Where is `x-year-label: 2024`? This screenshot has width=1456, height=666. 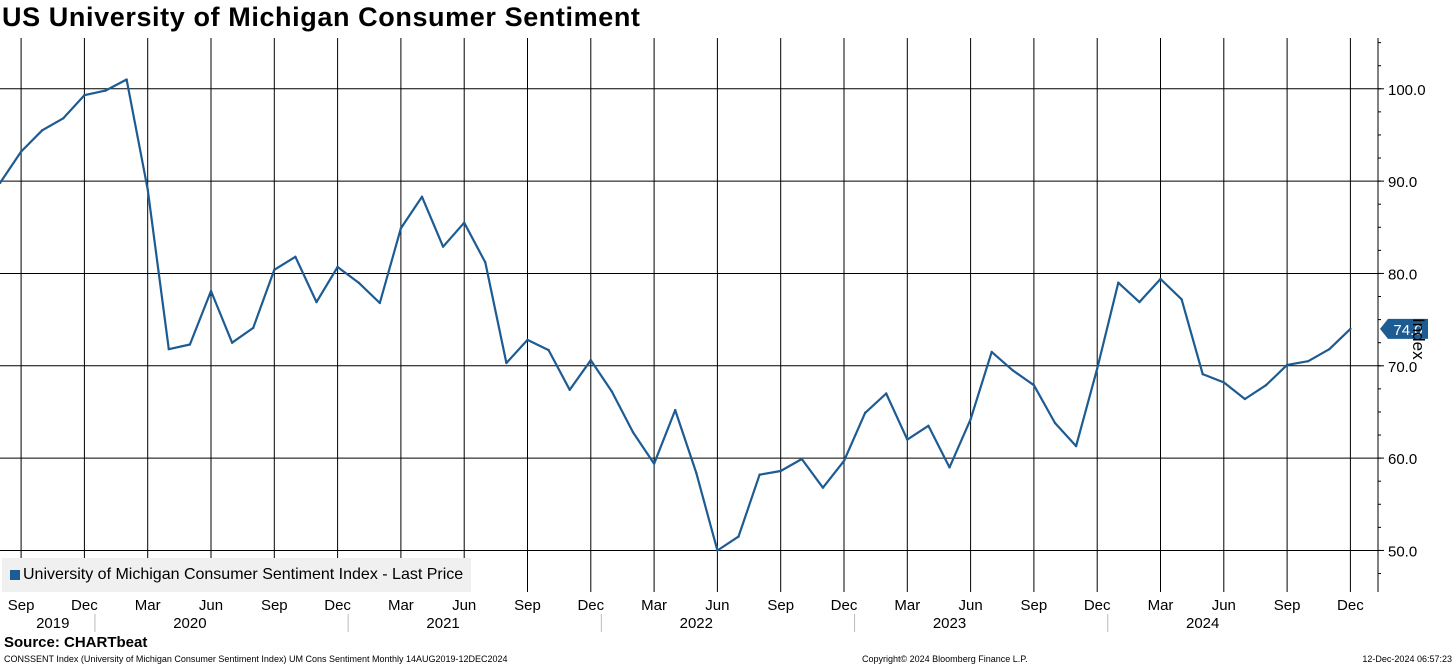
x-year-label: 2024 is located at coordinates (1202, 623).